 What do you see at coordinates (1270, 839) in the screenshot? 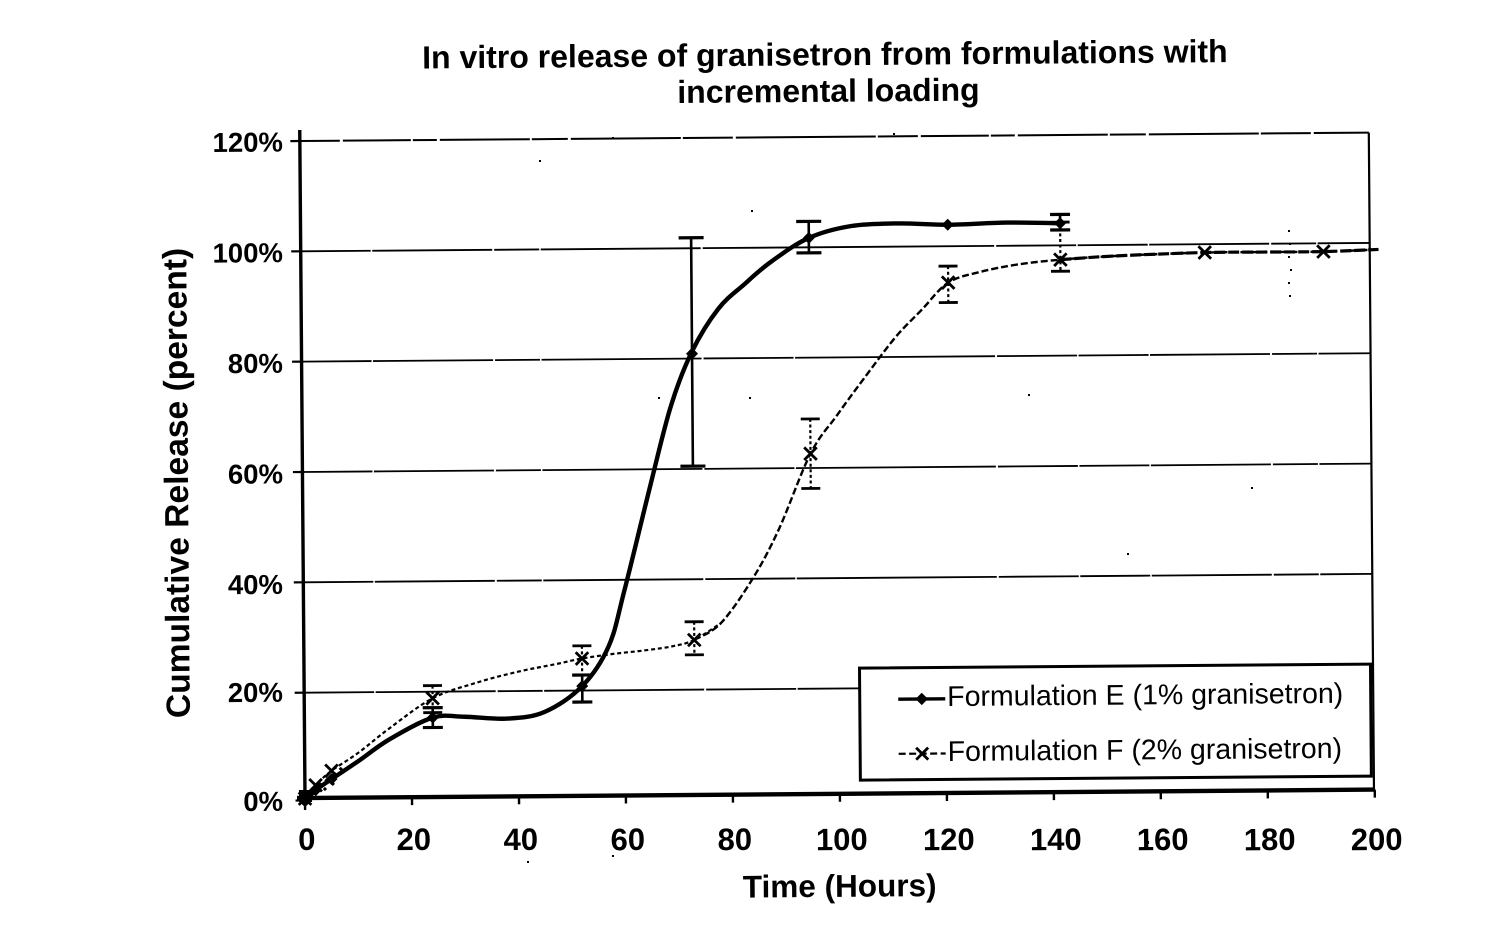
I see `svg-text: 180` at bounding box center [1270, 839].